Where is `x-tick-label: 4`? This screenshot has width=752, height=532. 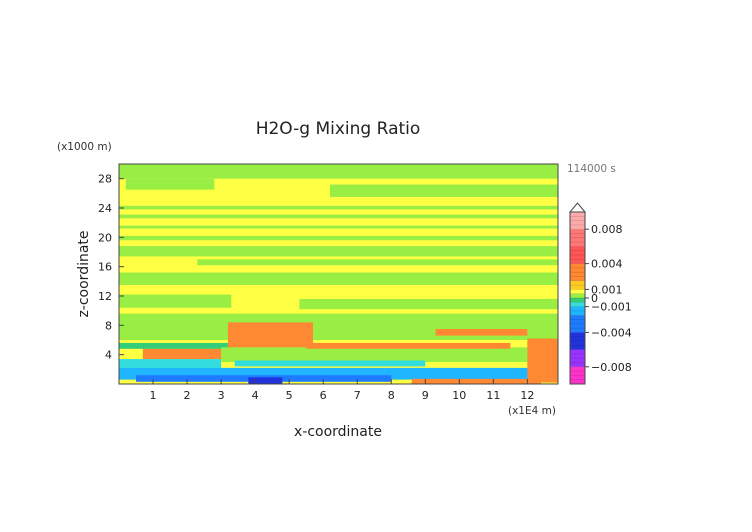 x-tick-label: 4 is located at coordinates (255, 395).